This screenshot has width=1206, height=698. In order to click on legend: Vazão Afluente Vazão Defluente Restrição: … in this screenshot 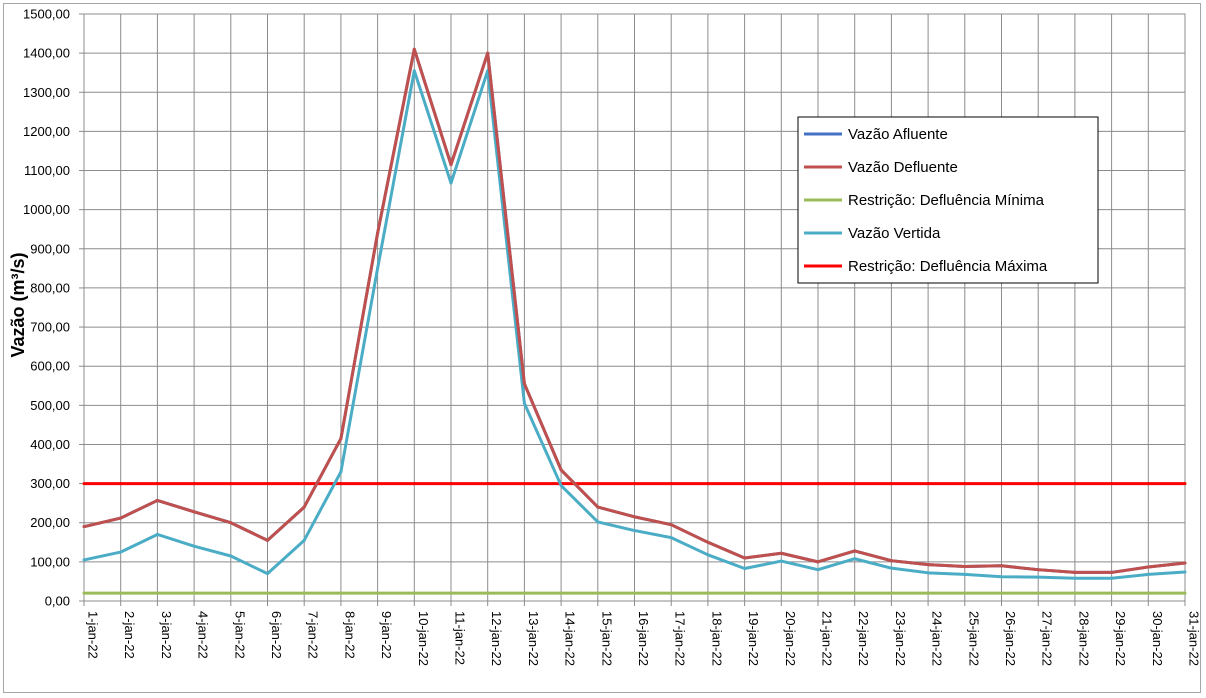, I will do `click(948, 200)`.